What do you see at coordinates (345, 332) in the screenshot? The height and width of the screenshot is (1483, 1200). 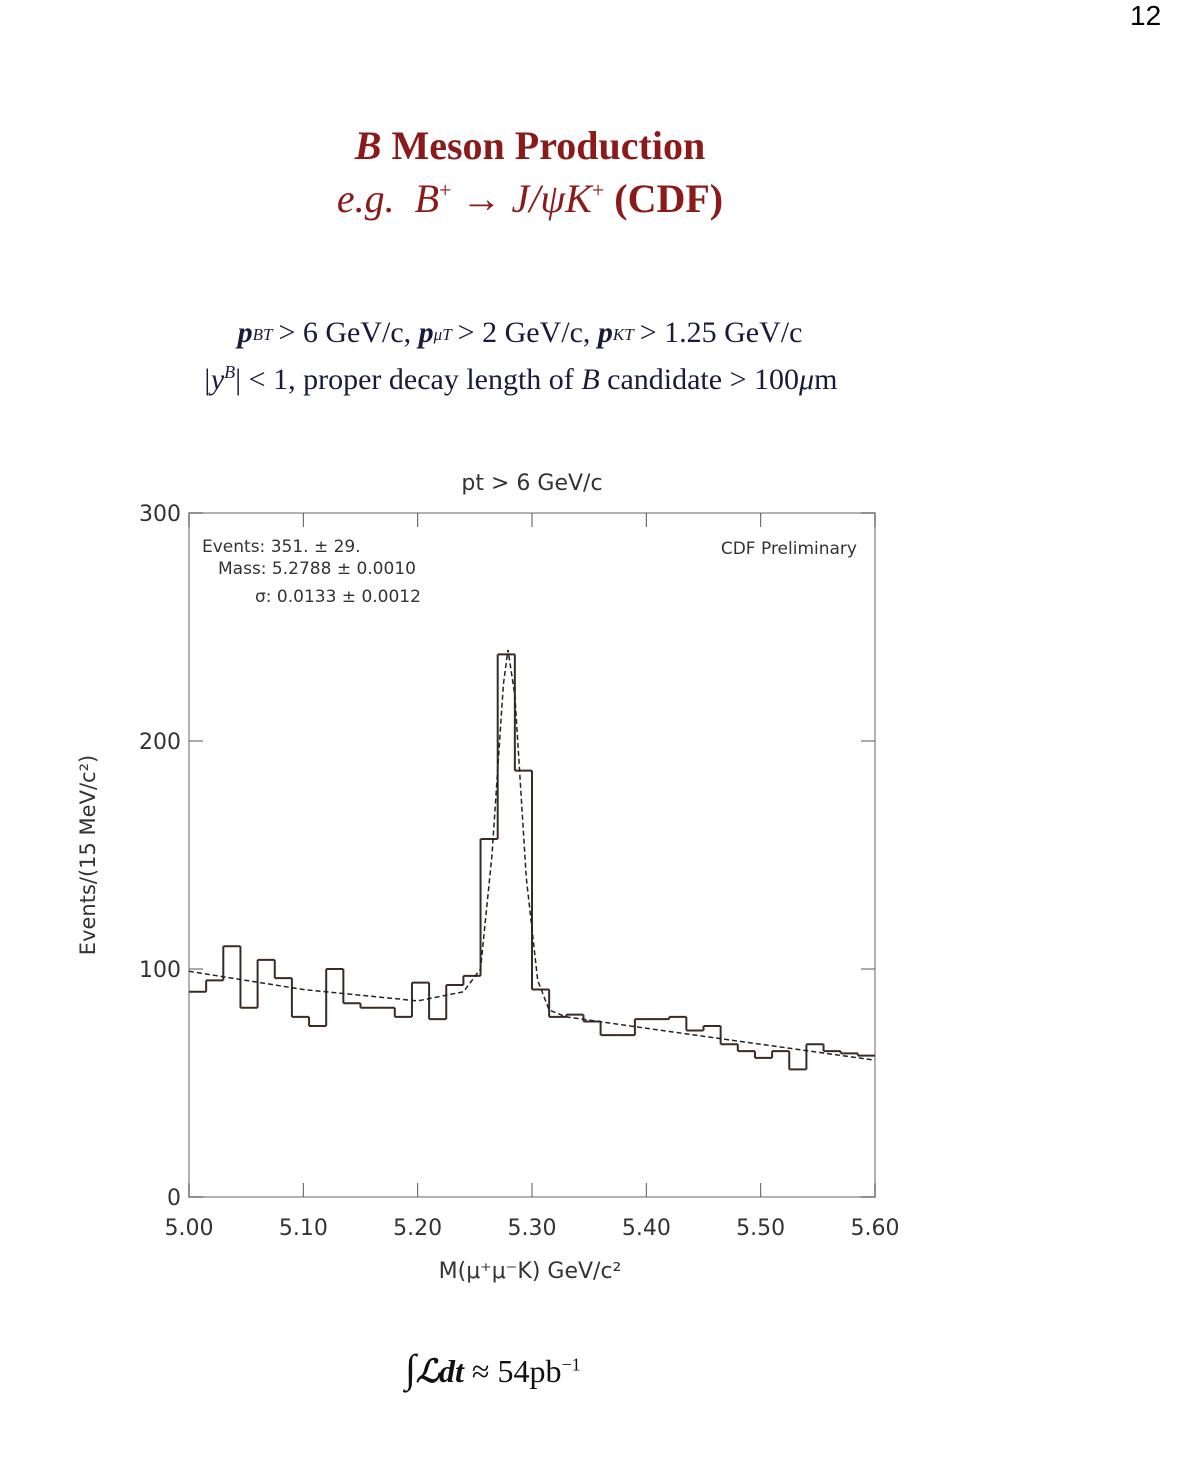 I see `cut-part: > 6 GeV/c,` at bounding box center [345, 332].